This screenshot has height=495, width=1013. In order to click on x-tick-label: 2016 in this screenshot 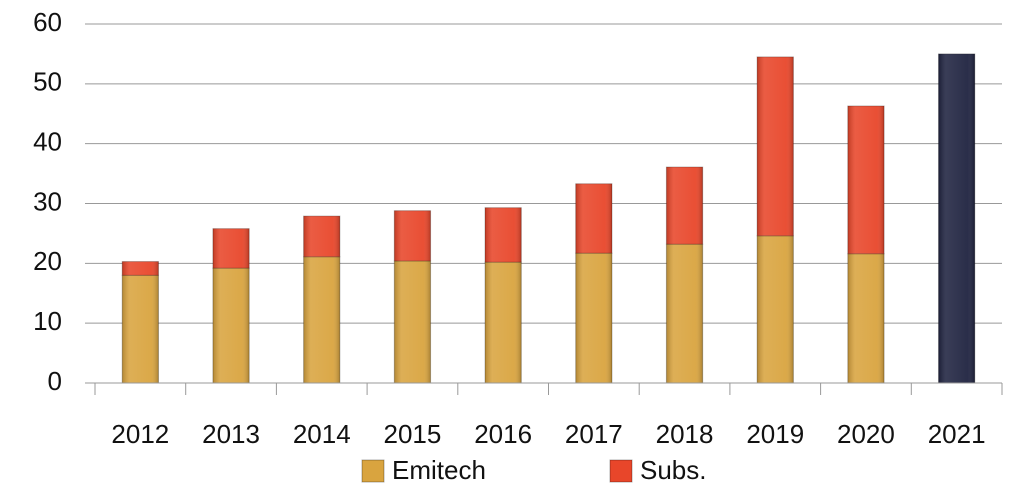, I will do `click(503, 434)`.